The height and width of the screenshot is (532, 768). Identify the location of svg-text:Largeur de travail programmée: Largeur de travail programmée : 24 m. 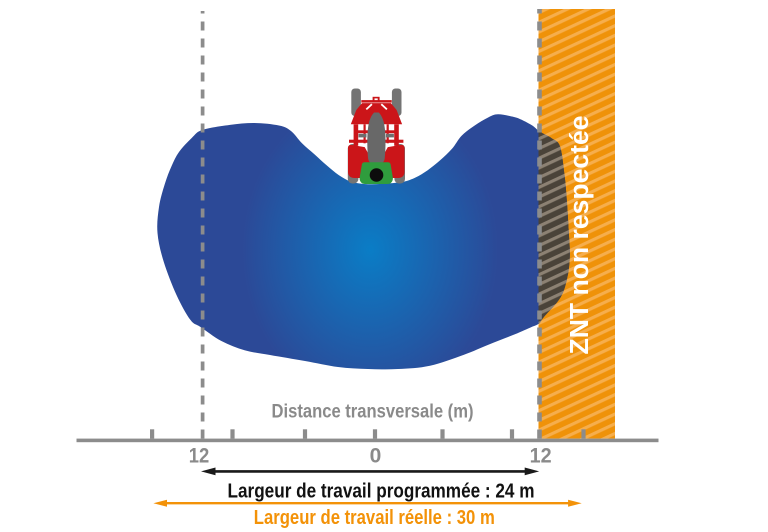
(381, 492).